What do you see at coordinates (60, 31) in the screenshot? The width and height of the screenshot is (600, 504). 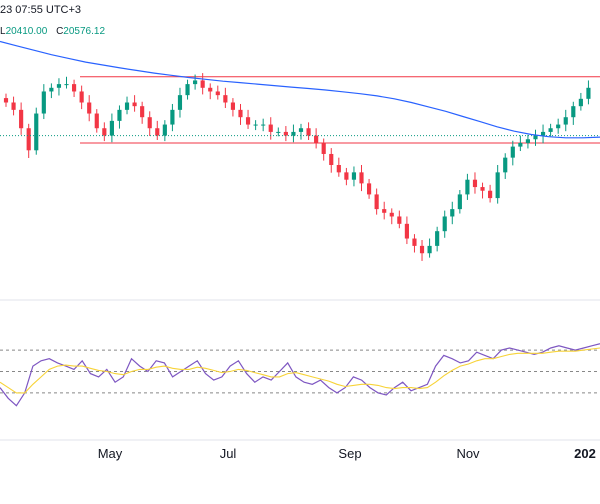 I see `close-label: C` at bounding box center [60, 31].